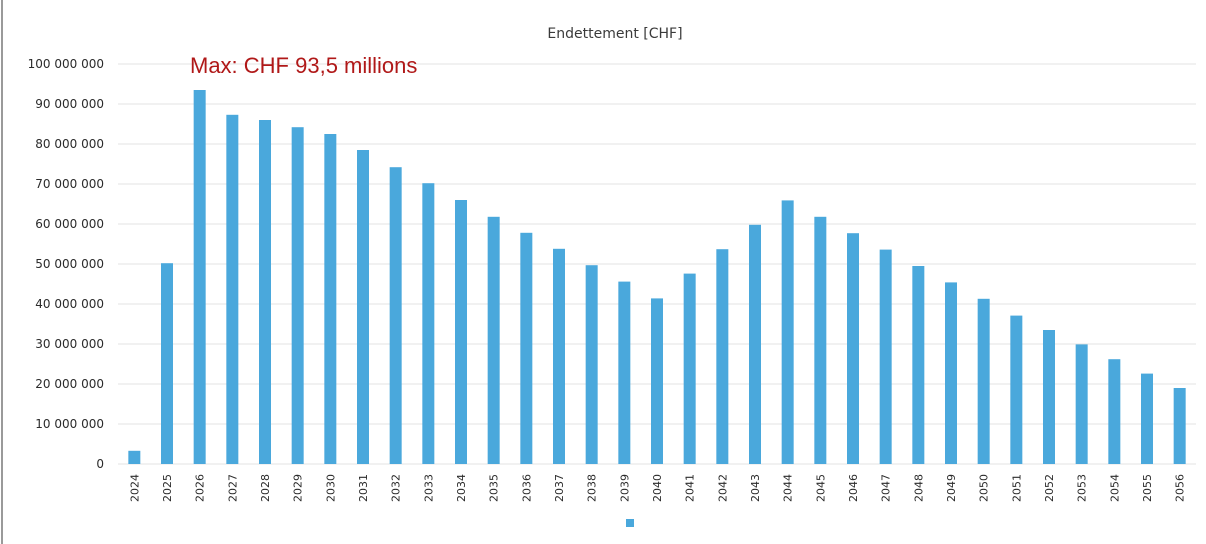 This screenshot has height=544, width=1206. Describe the element at coordinates (265, 292) in the screenshot. I see `bar-2028` at that location.